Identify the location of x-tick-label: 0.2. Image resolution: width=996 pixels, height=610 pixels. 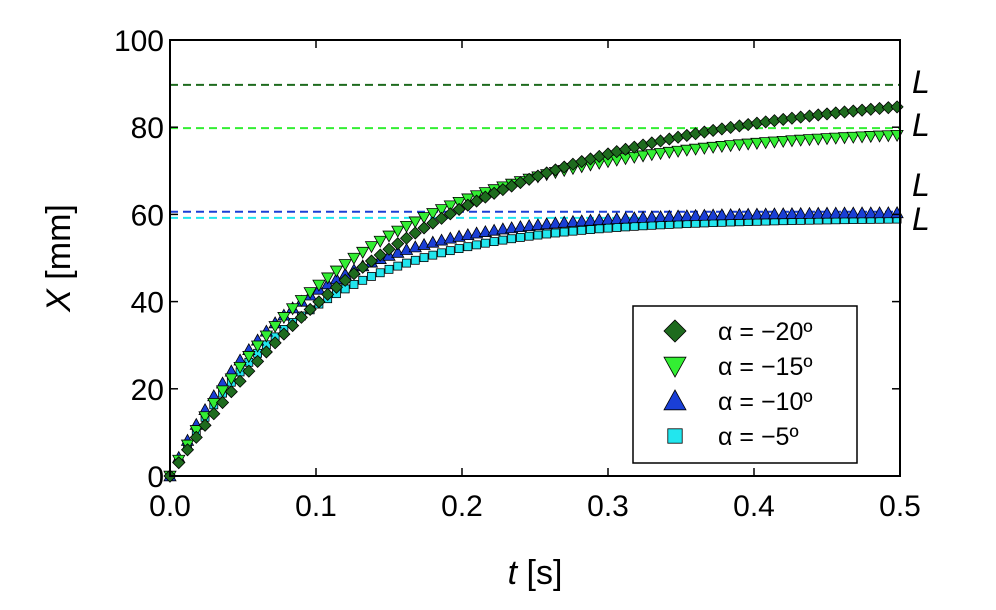
(462, 506).